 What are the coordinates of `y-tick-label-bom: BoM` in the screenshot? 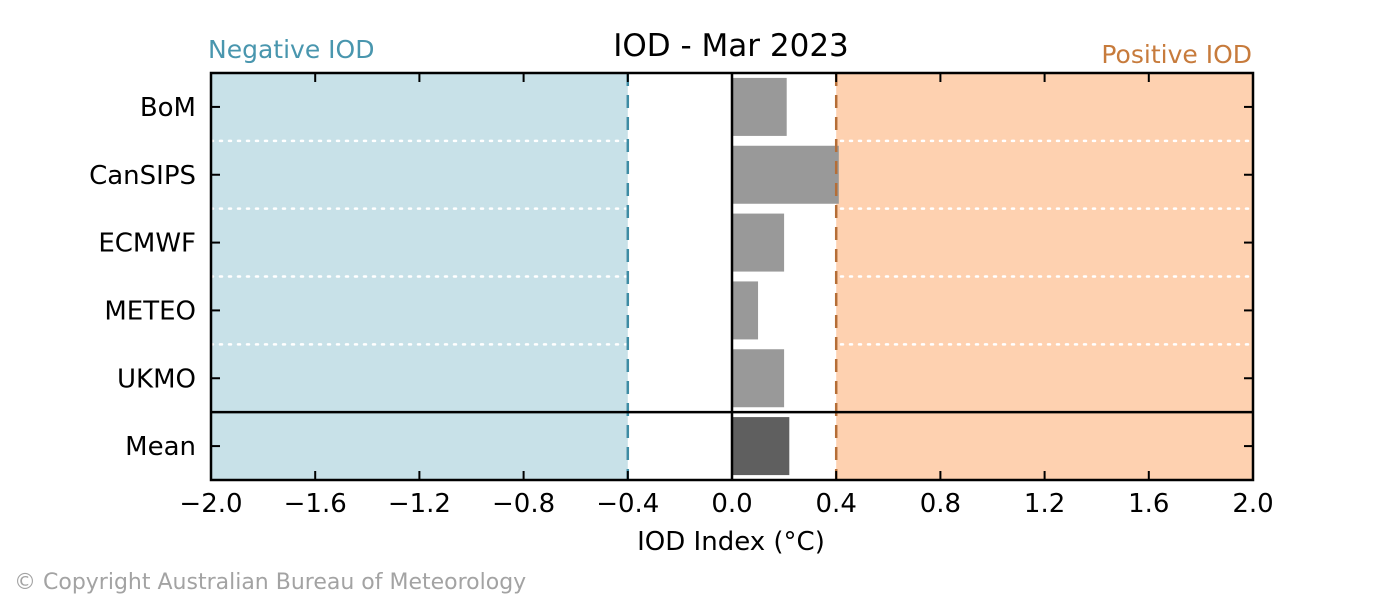 It's located at (168, 108).